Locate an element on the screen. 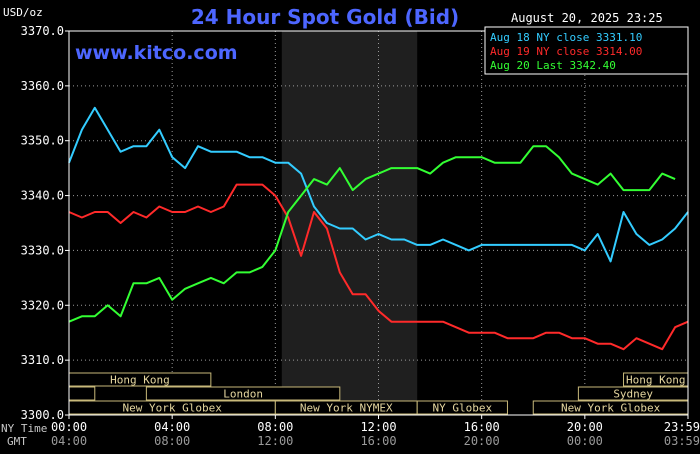  ny-time-label: NY Time is located at coordinates (24, 428).